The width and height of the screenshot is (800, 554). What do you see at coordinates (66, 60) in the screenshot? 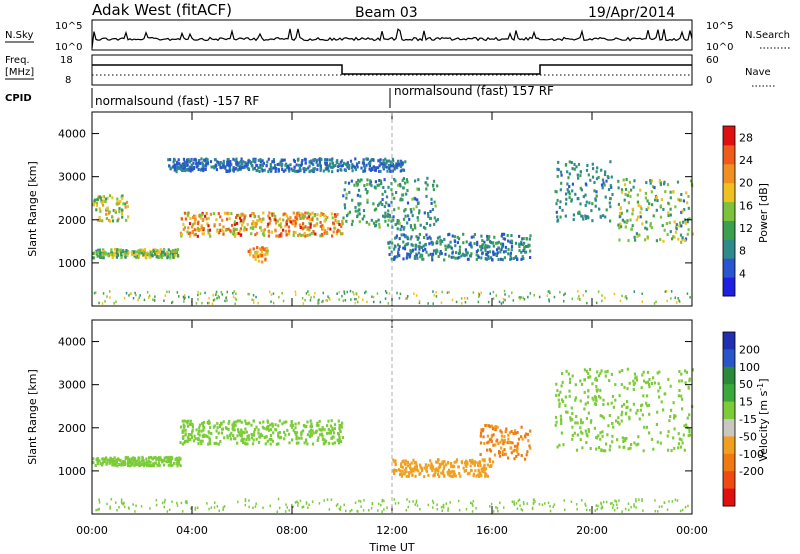
I see `freq-tick-top: 18` at bounding box center [66, 60].